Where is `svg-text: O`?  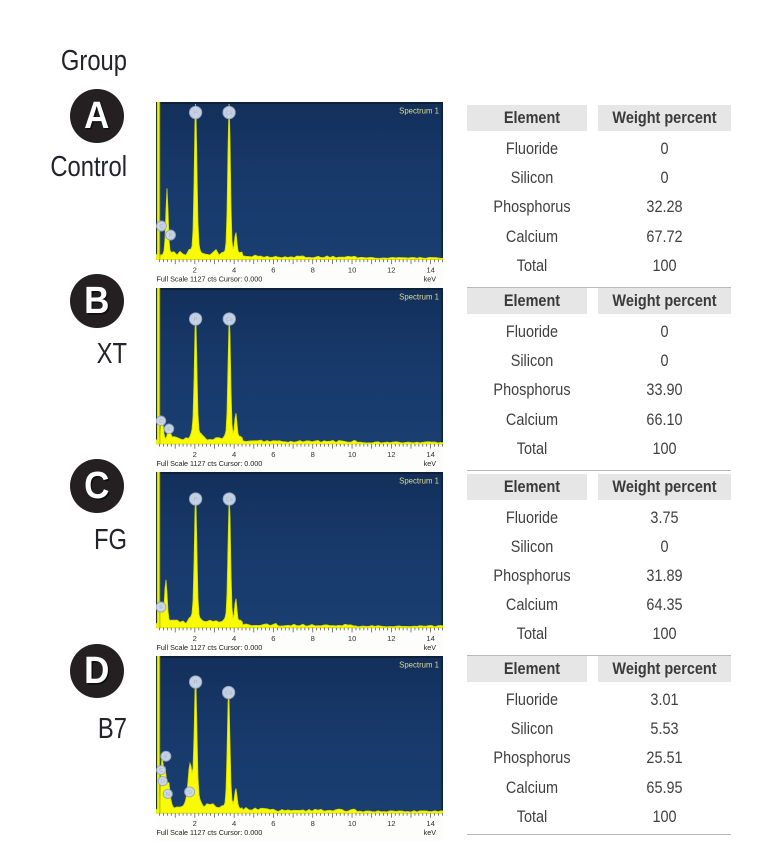
svg-text: O is located at coordinates (163, 782).